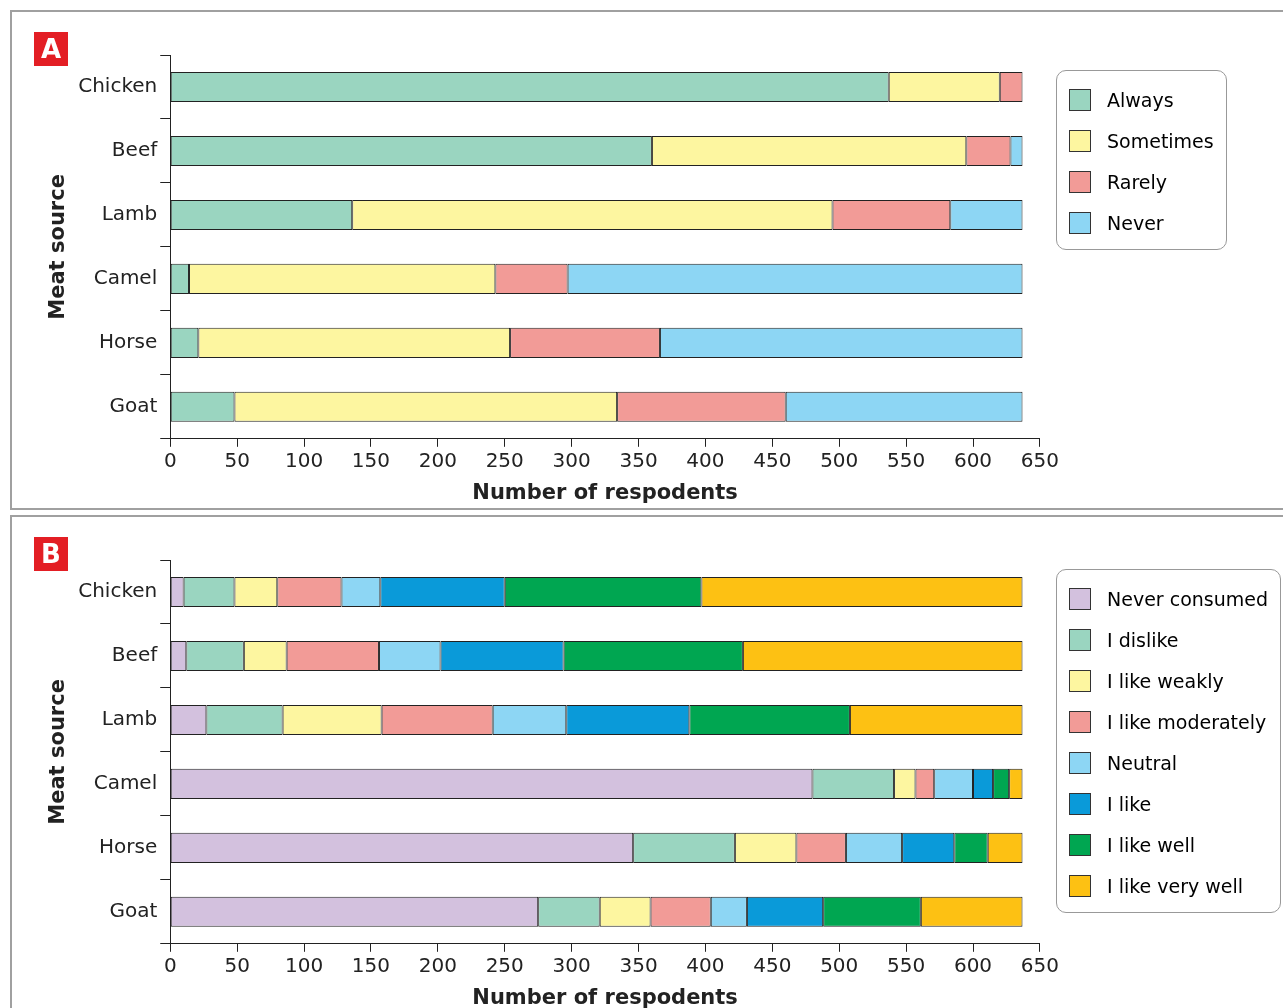 Image resolution: width=1283 pixels, height=1008 pixels. Describe the element at coordinates (1129, 803) in the screenshot. I see `legend-label: I like` at that location.